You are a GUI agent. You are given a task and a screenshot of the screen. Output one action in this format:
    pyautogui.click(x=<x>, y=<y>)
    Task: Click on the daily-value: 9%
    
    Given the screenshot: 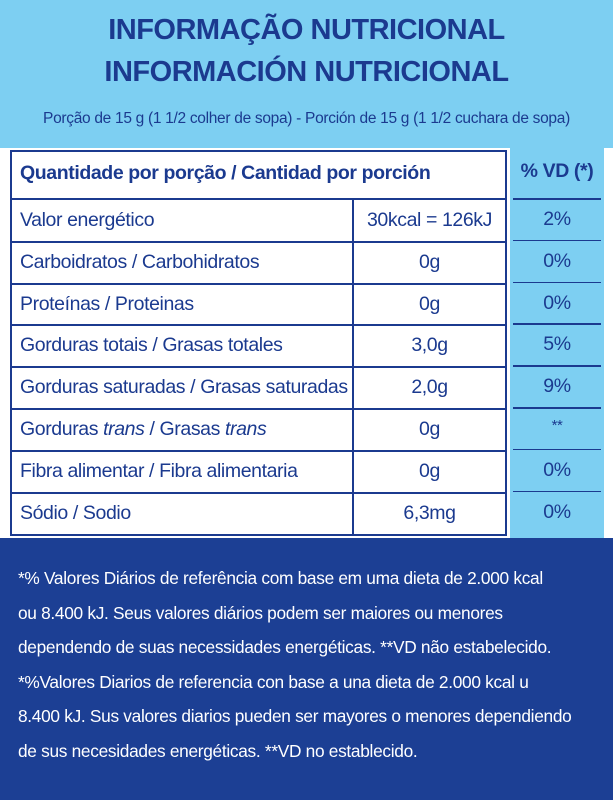 What is the action you would take?
    pyautogui.click(x=557, y=386)
    